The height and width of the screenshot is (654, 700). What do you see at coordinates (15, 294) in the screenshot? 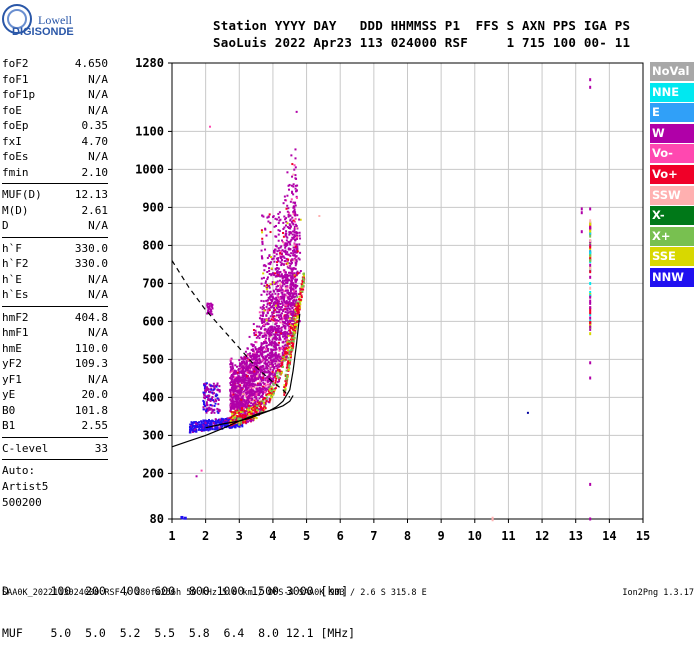
I see `param-name: h`Es` at bounding box center [15, 294].